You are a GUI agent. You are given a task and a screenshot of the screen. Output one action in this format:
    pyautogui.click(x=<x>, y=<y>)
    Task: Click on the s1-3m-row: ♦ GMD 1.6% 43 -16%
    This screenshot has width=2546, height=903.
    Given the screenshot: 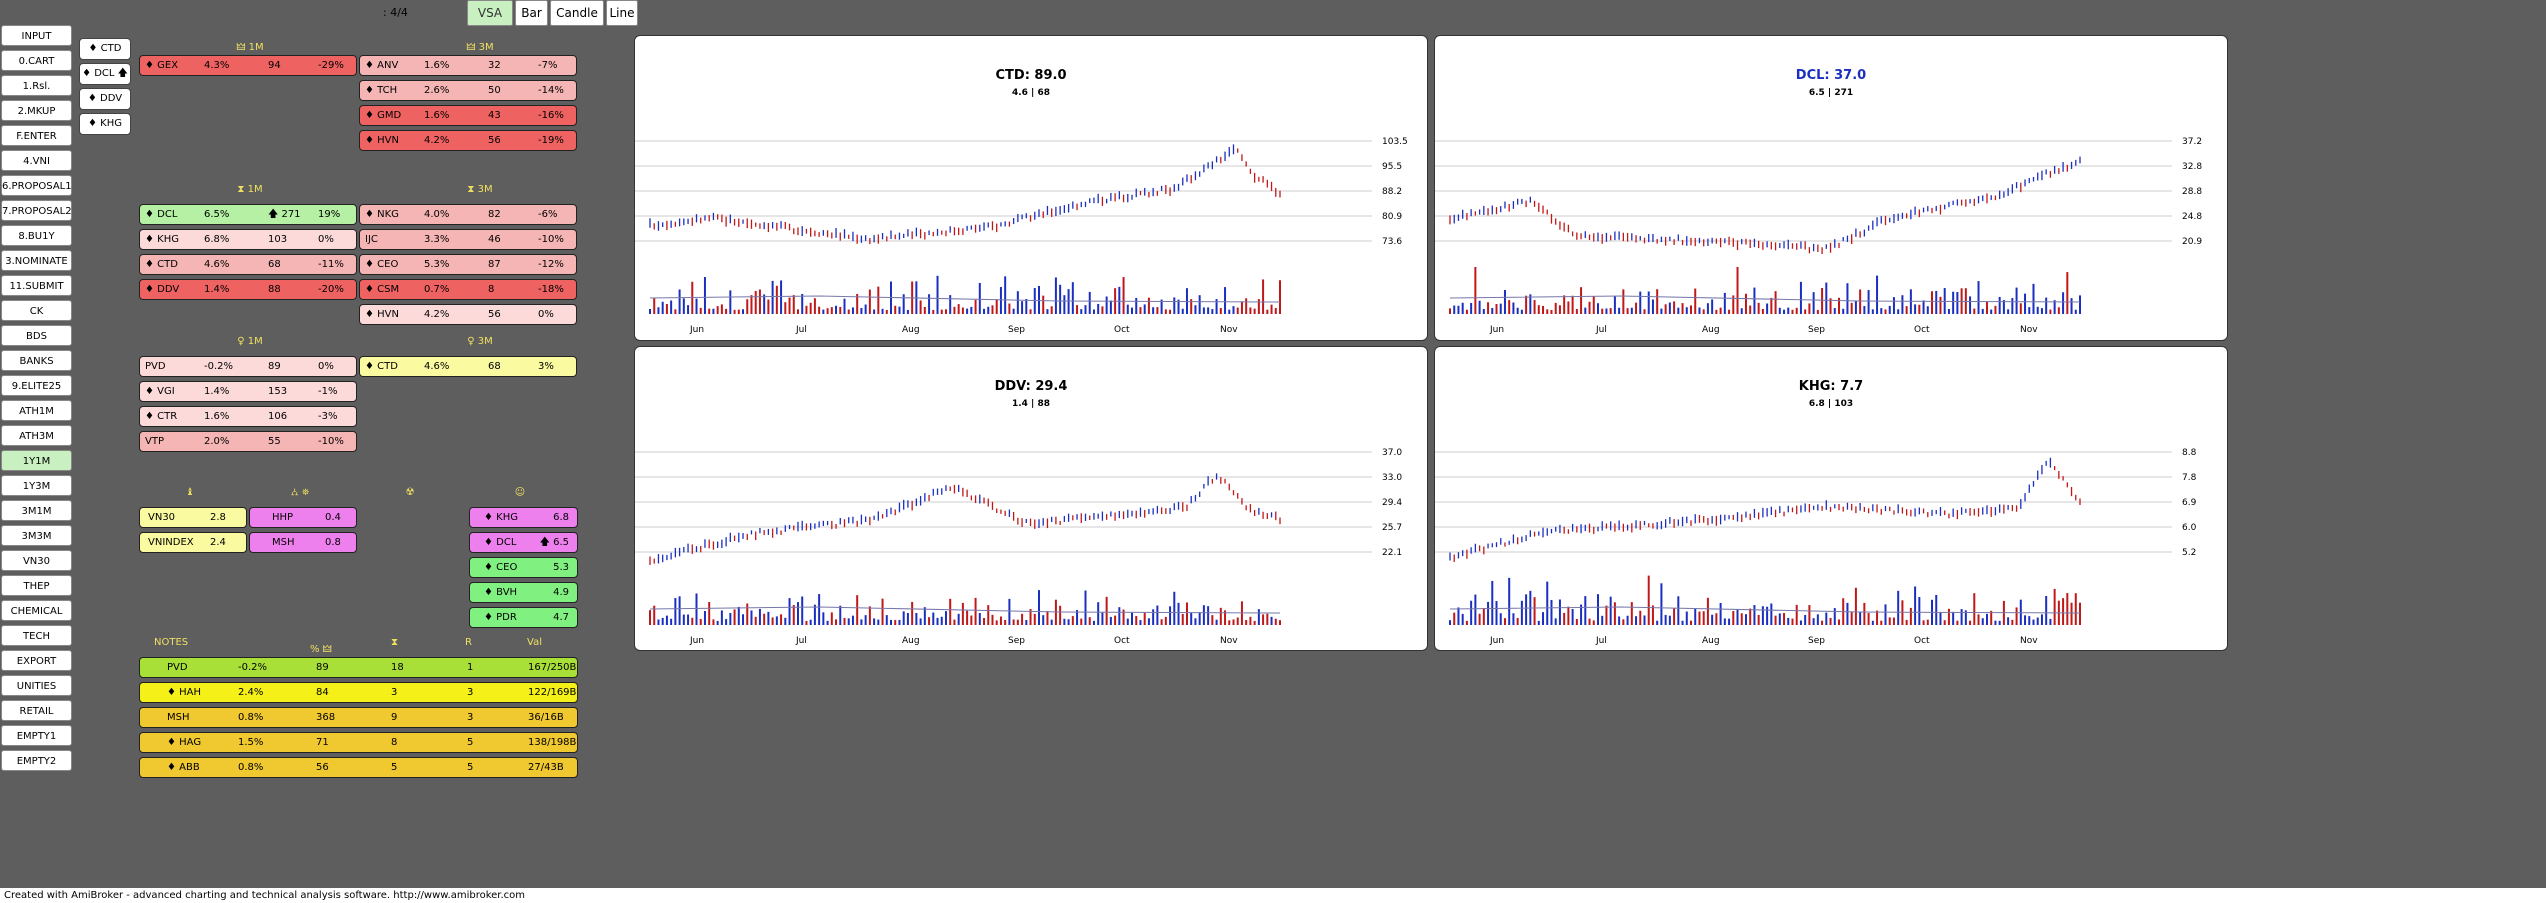 What is the action you would take?
    pyautogui.click(x=468, y=115)
    